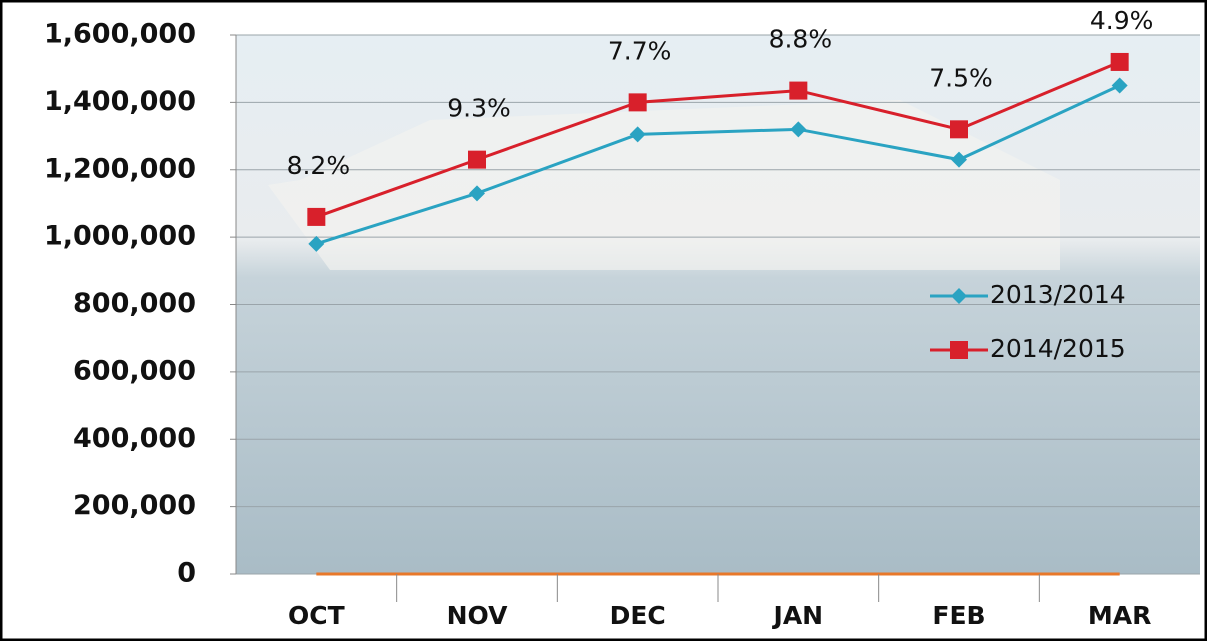  I want to click on x-tick-label: DEC, so click(638, 615).